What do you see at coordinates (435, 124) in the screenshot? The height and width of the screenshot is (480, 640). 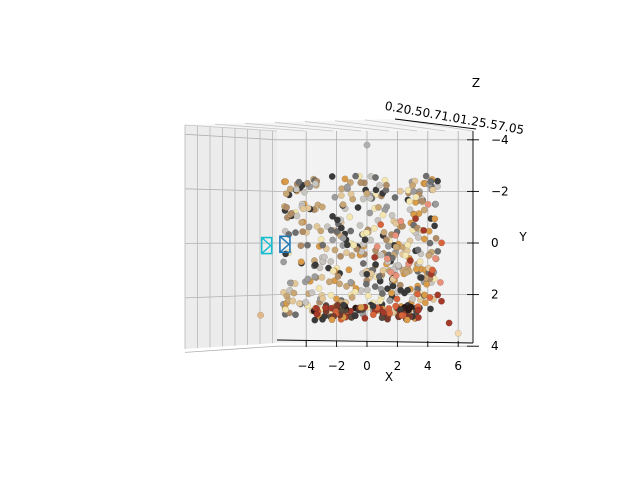 I see `z-axis-line` at bounding box center [435, 124].